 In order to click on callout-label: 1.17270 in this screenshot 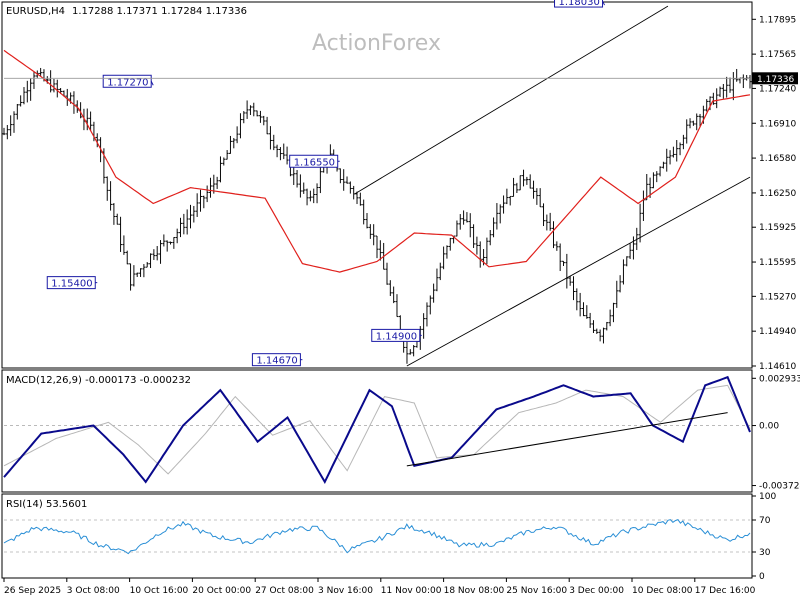, I will do `click(127, 82)`.